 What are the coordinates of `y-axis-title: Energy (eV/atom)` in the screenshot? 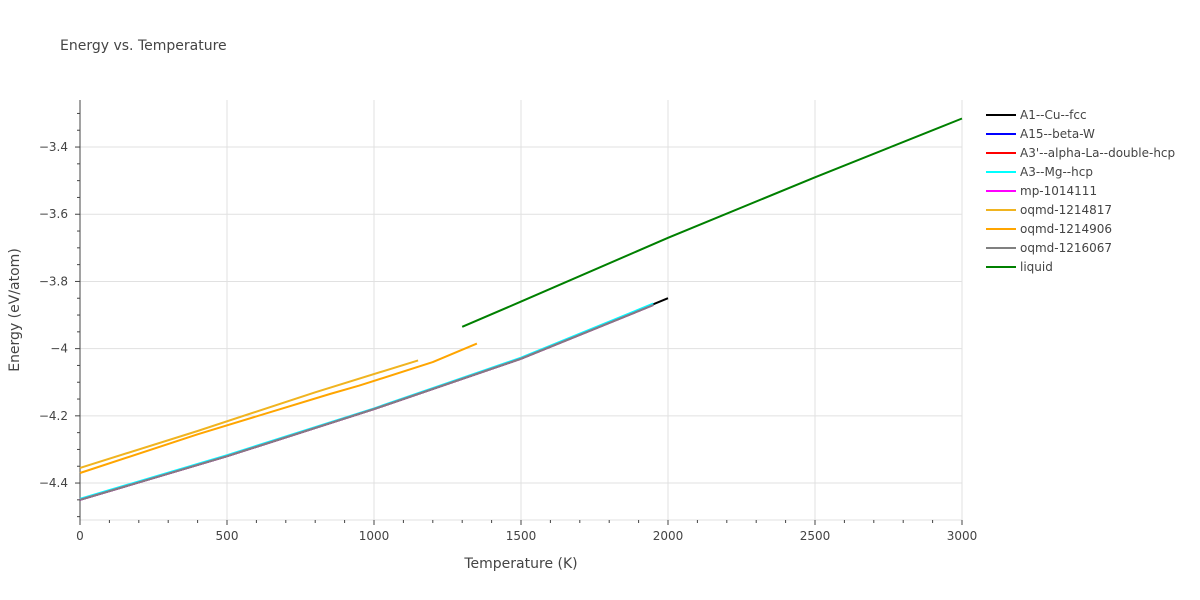 It's located at (15, 310).